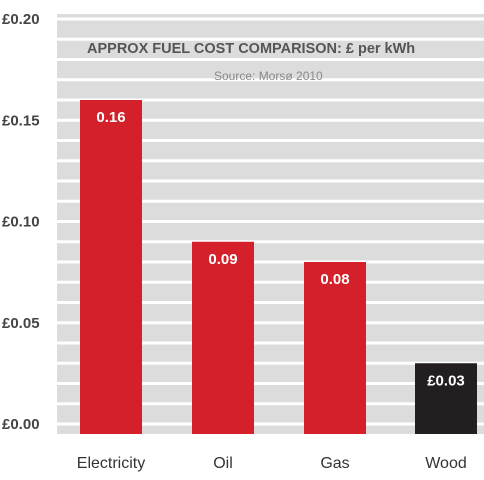  Describe the element at coordinates (334, 279) in the screenshot. I see `value-label-gas: 0.08` at that location.